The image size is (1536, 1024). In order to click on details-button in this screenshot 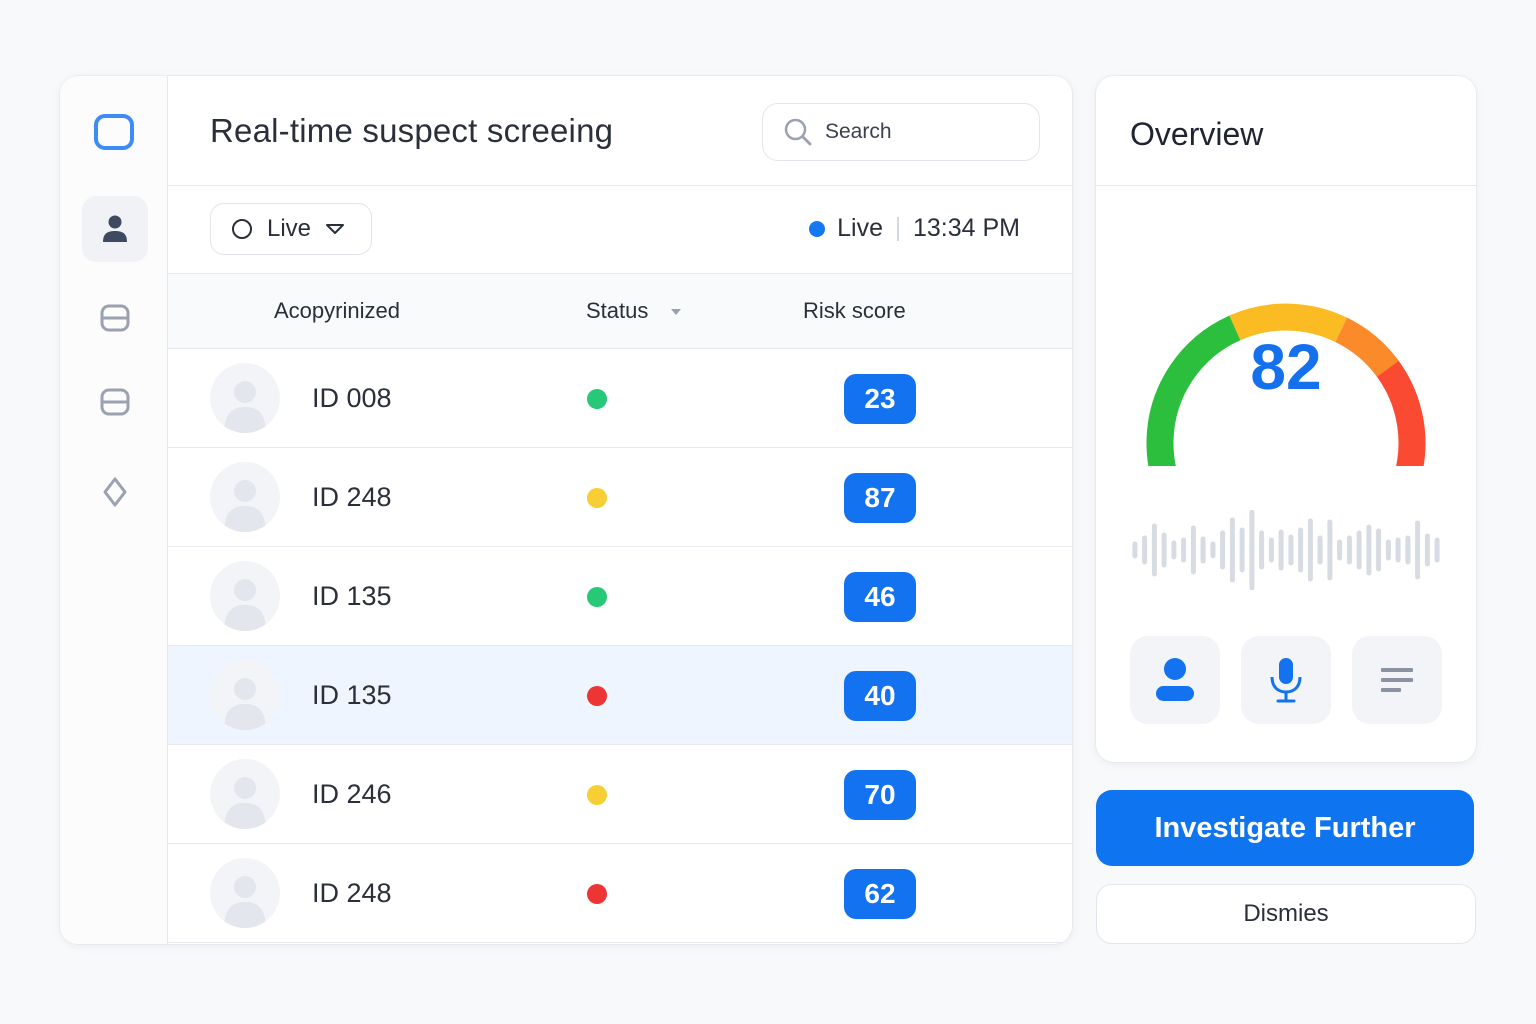, I will do `click(1397, 680)`.